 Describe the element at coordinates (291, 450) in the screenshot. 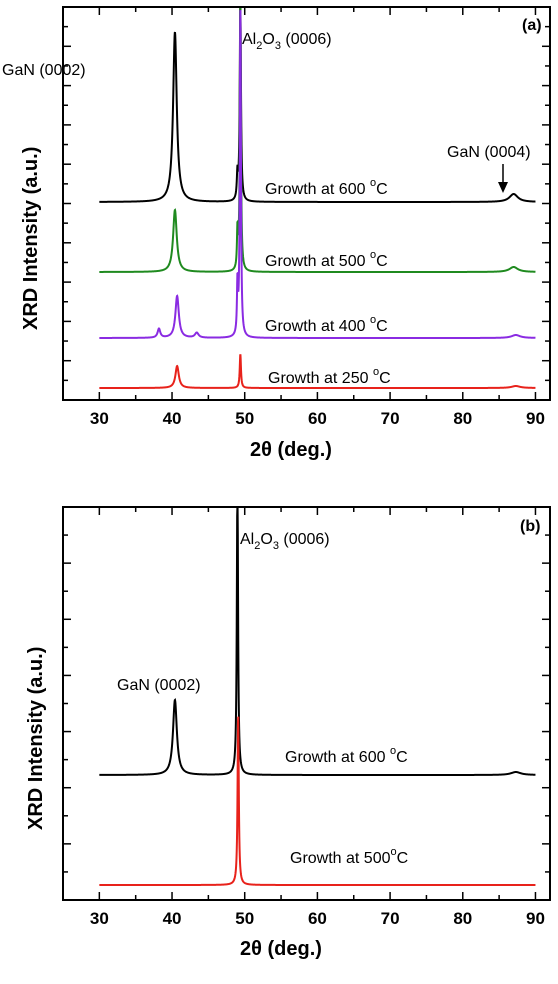

I see `panel-a-xlabel: 2θ (deg.)` at that location.